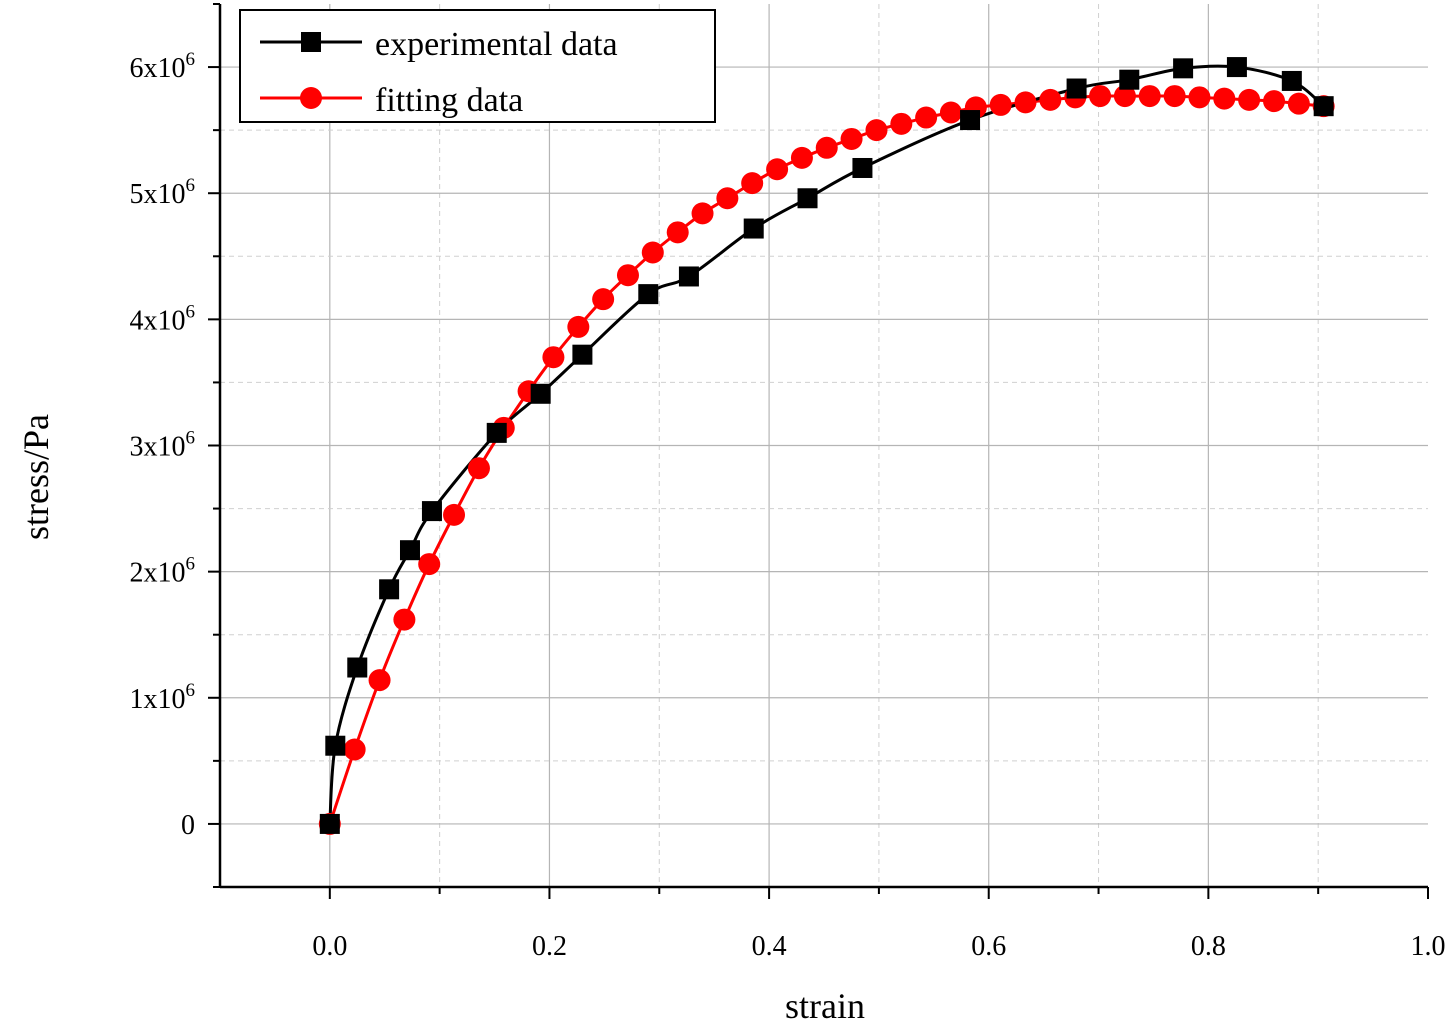  I want to click on y-tick-label: 4x10⁶, so click(163, 318).